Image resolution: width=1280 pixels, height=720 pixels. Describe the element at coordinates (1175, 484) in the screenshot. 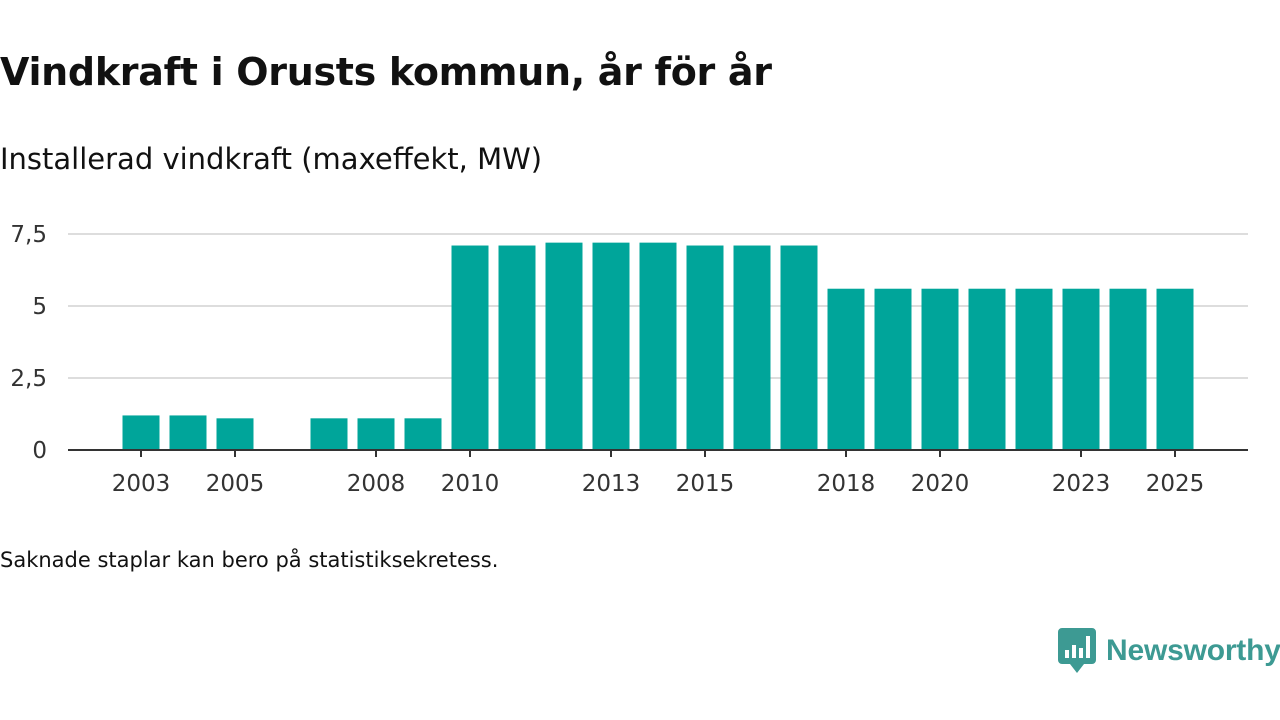

I see `x-tick-label: 2025` at that location.